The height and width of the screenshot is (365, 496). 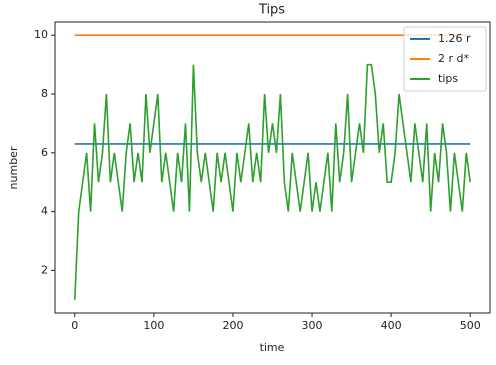 I want to click on legend-box, so click(x=445, y=59).